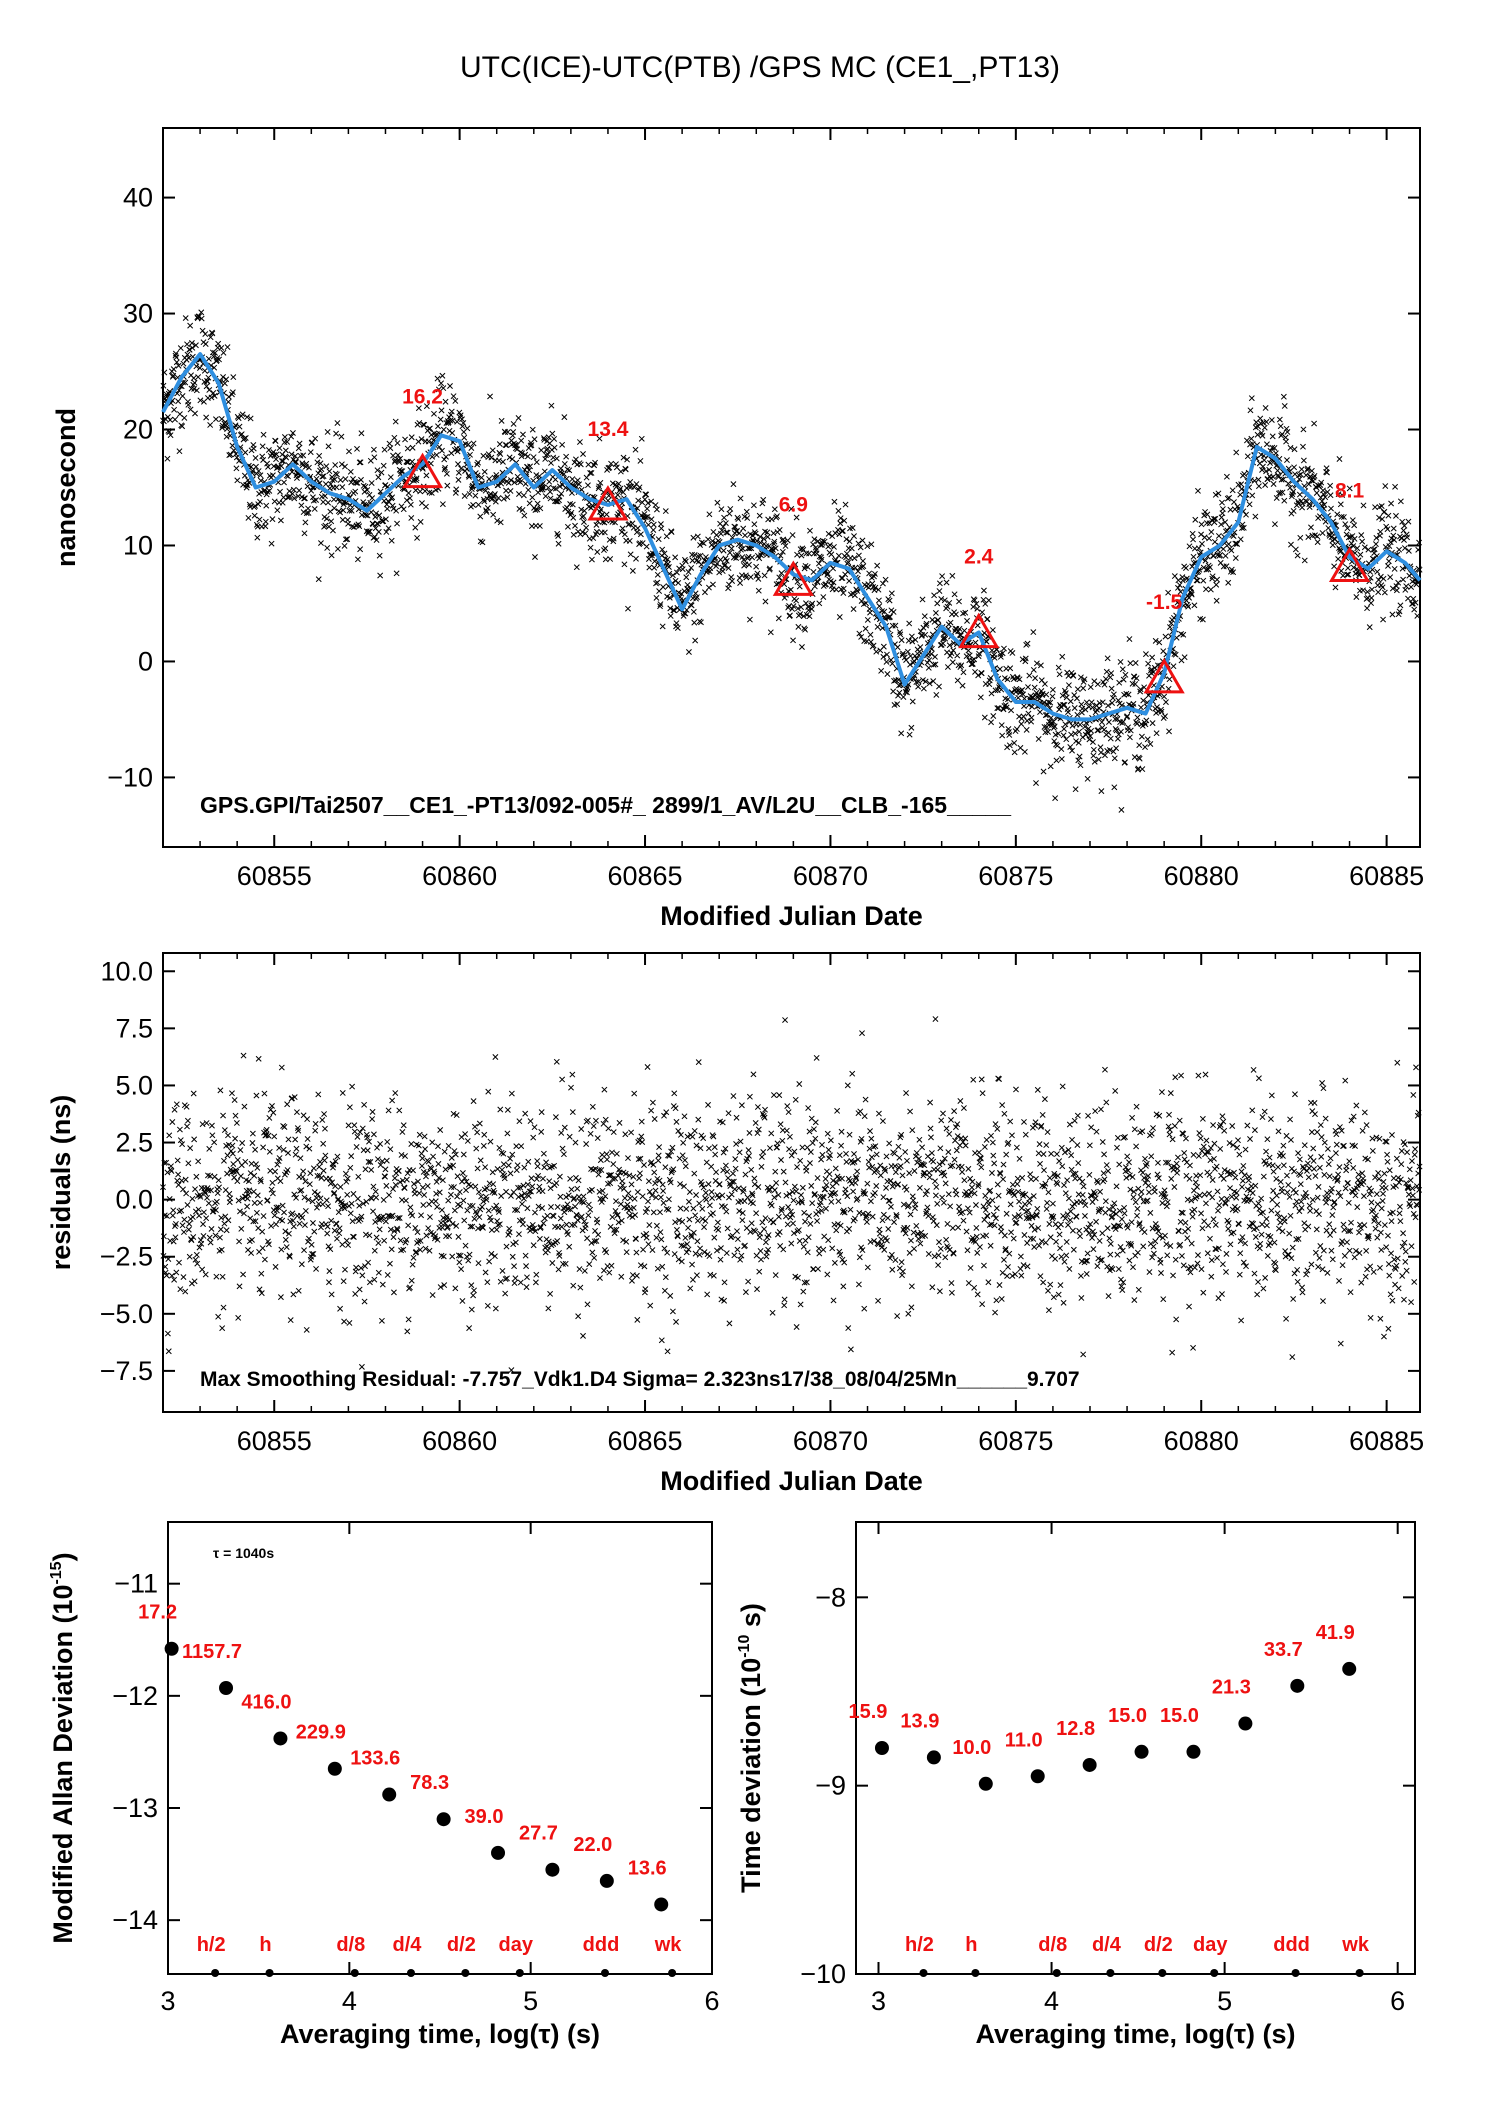  What do you see at coordinates (138, 545) in the screenshot?
I see `y-tick-label: 10` at bounding box center [138, 545].